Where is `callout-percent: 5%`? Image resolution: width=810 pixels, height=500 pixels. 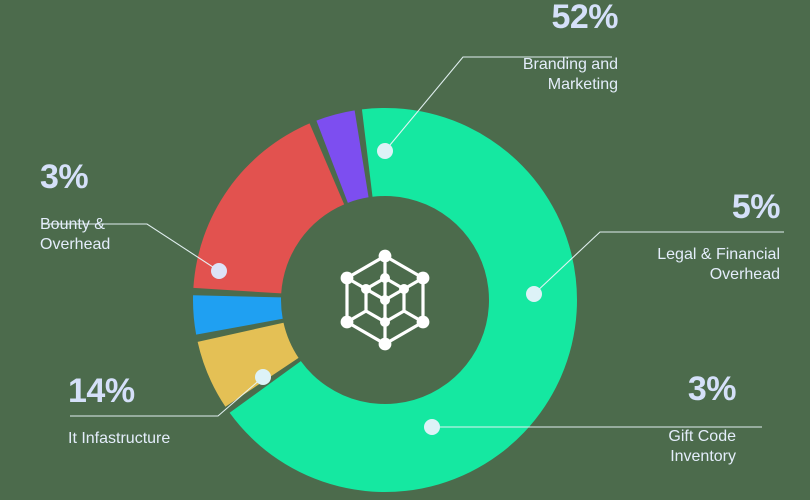 callout-percent: 5% is located at coordinates (756, 207).